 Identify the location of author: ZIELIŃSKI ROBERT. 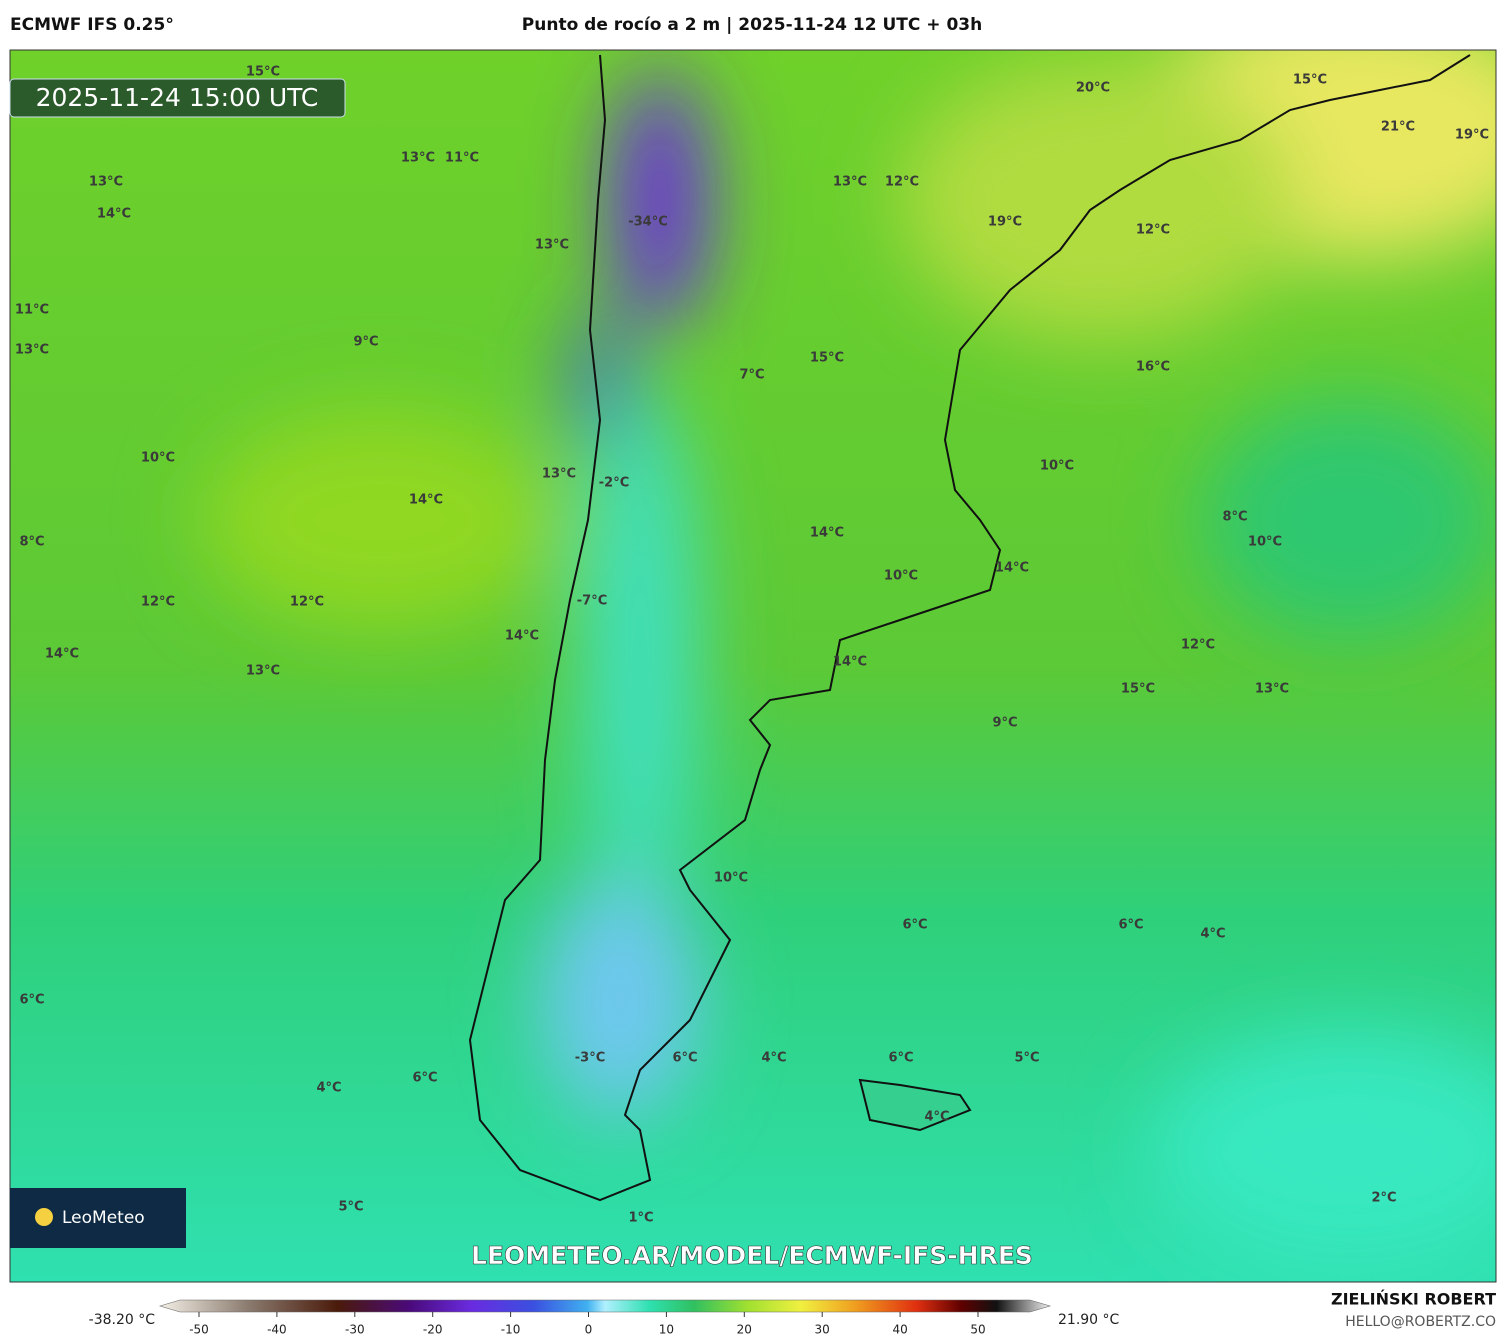
(1413, 1299).